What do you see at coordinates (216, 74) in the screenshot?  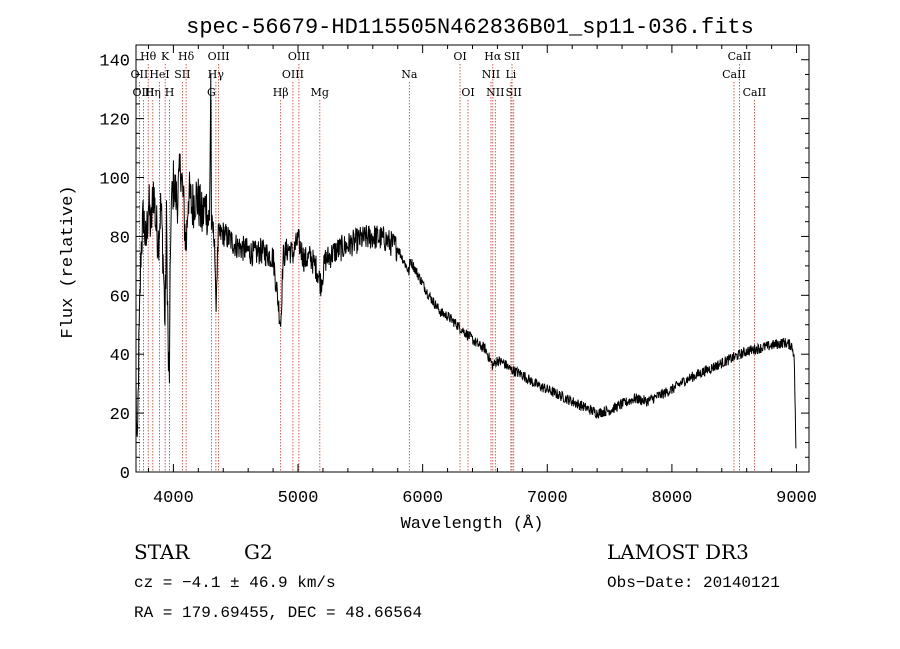 I see `reference-line-label-12: Hγ` at bounding box center [216, 74].